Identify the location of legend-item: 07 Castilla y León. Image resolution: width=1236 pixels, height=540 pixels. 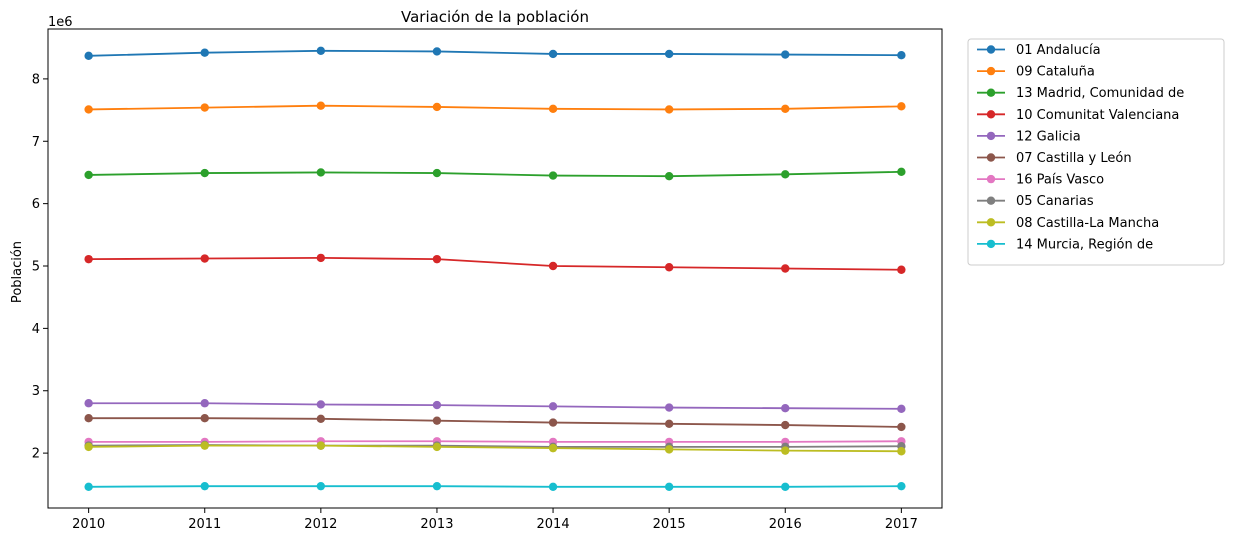
(1054, 158).